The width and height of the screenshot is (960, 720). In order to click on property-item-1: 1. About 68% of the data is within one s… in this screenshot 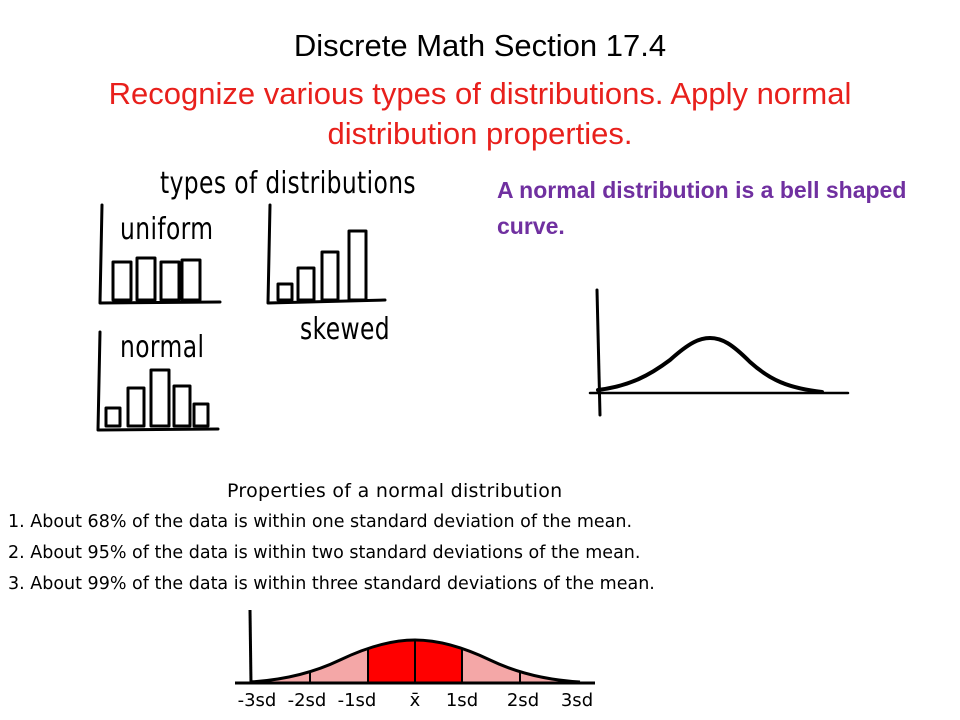, I will do `click(320, 522)`.